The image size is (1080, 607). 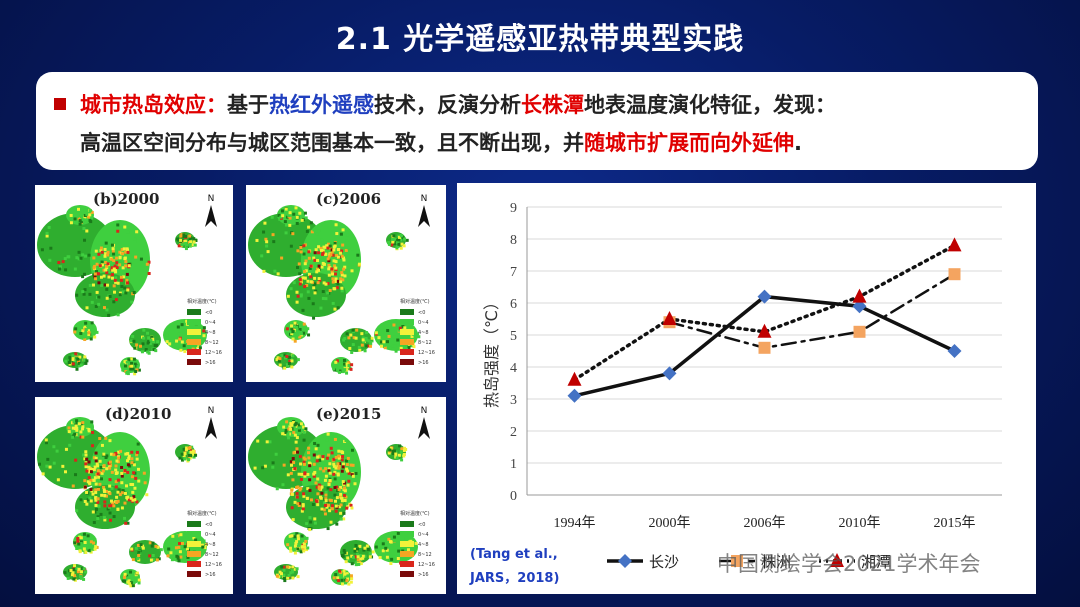 What do you see at coordinates (513, 208) in the screenshot?
I see `y-tick-label: 9` at bounding box center [513, 208].